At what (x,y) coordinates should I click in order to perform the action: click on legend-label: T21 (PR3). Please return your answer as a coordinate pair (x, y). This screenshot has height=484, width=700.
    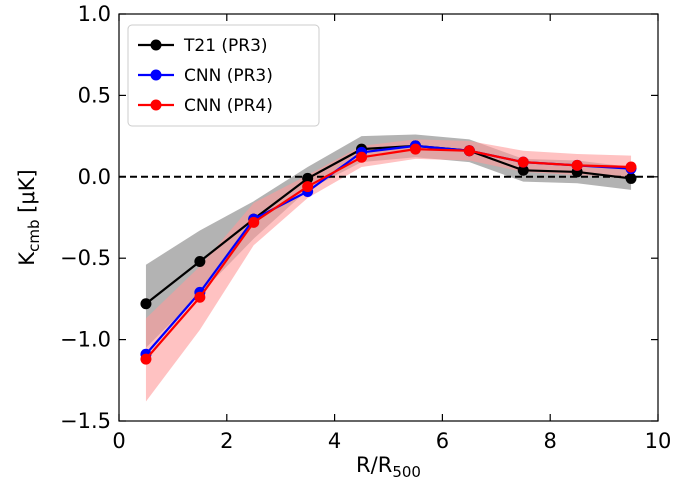
    Looking at the image, I should click on (225, 46).